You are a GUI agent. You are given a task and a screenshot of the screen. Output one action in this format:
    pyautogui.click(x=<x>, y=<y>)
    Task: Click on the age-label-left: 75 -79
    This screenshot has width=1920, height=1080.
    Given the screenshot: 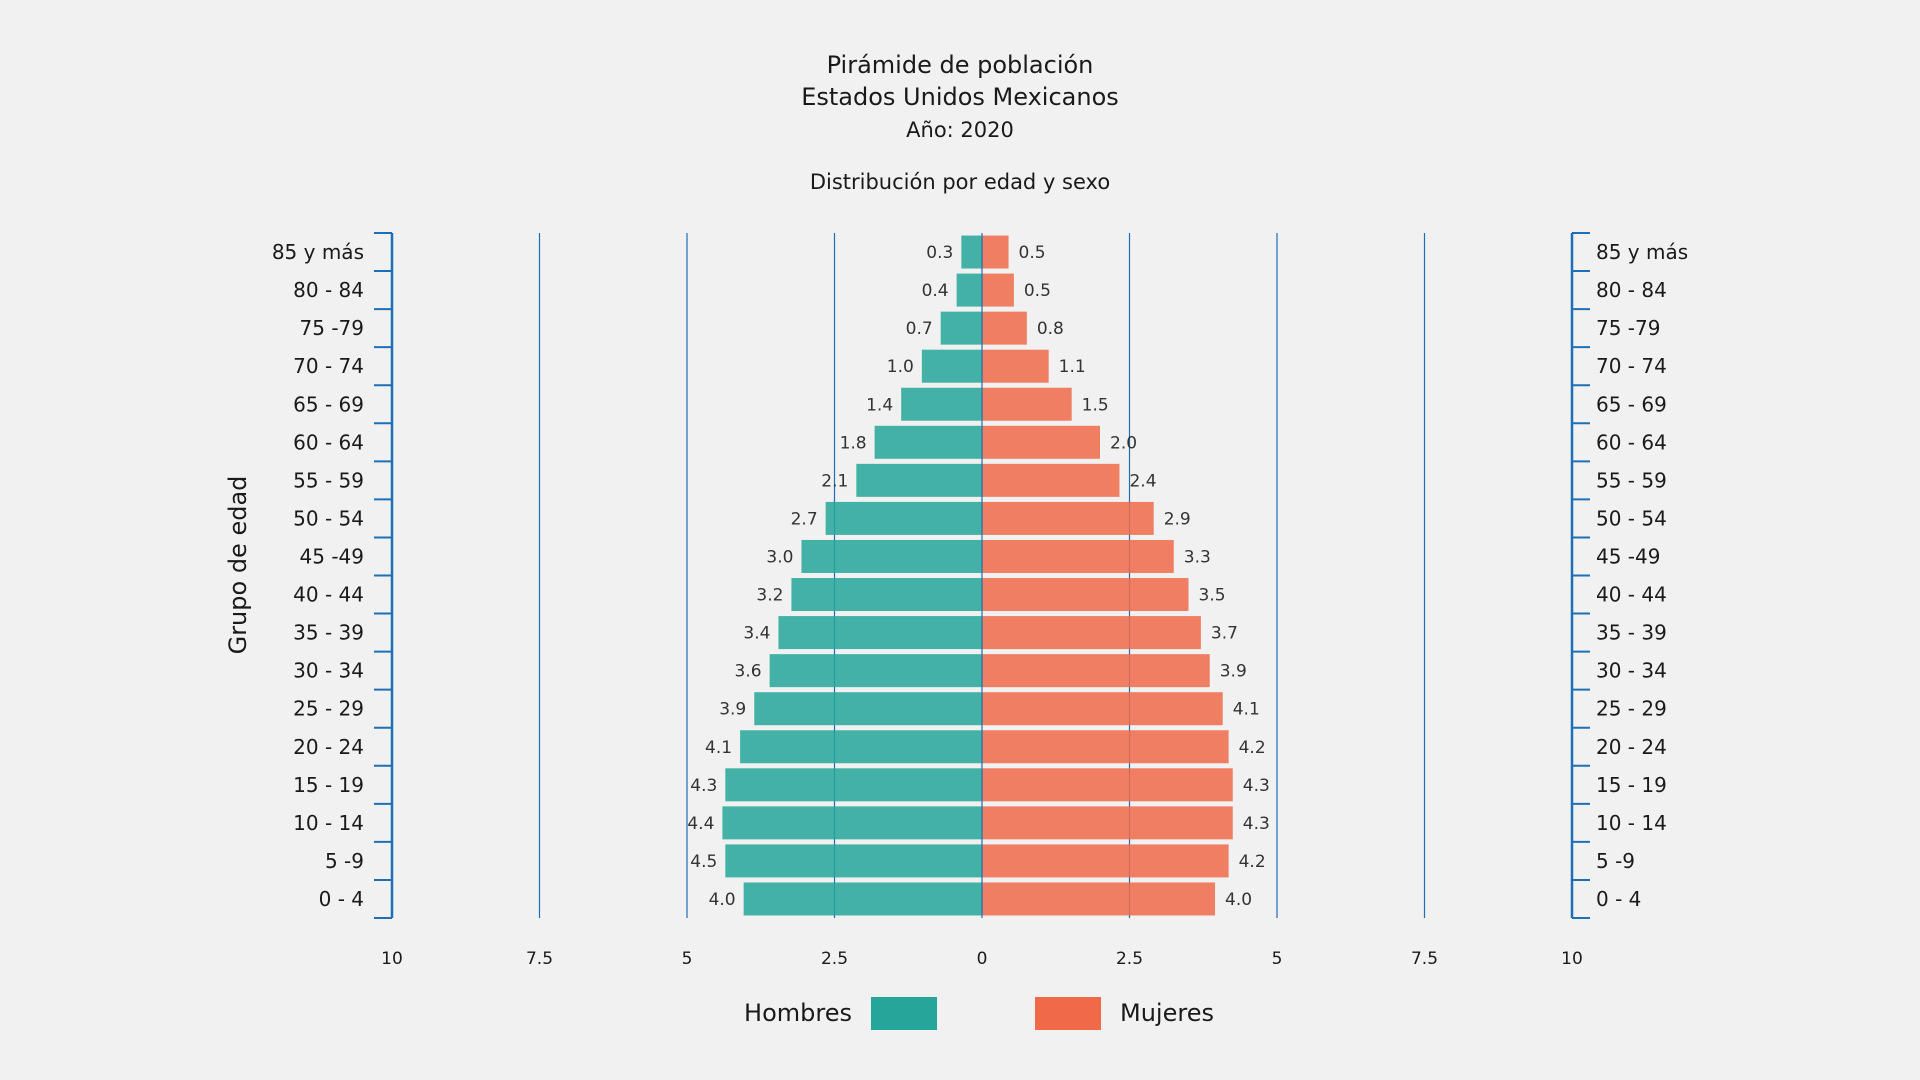 What is the action you would take?
    pyautogui.click(x=332, y=328)
    